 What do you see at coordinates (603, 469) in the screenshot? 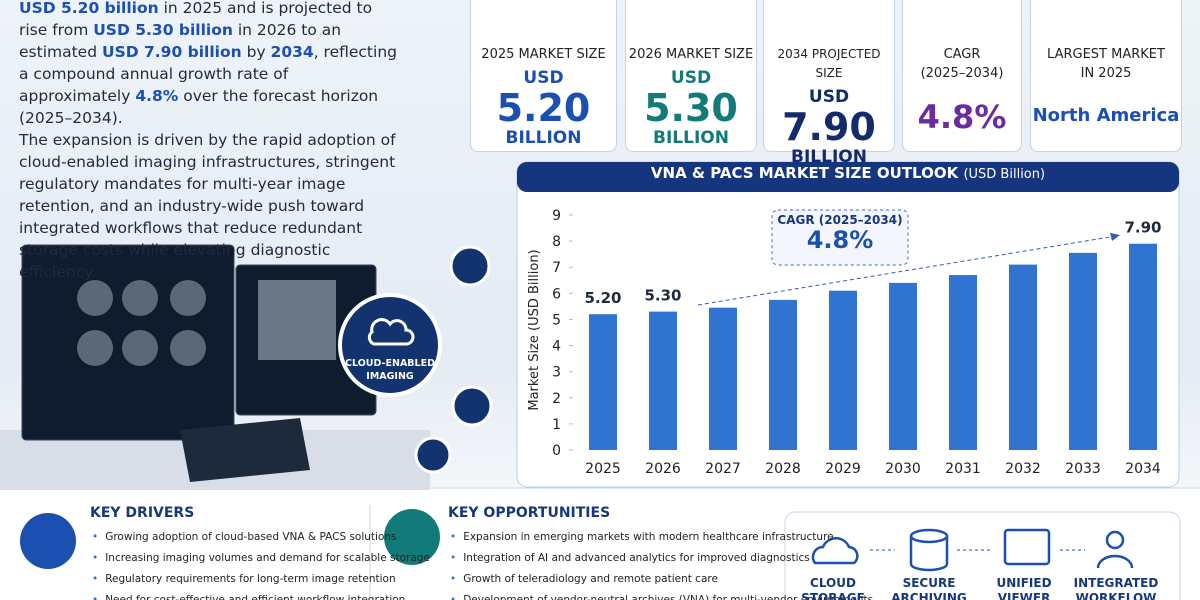
I see `x-tick-label: 2025` at bounding box center [603, 469].